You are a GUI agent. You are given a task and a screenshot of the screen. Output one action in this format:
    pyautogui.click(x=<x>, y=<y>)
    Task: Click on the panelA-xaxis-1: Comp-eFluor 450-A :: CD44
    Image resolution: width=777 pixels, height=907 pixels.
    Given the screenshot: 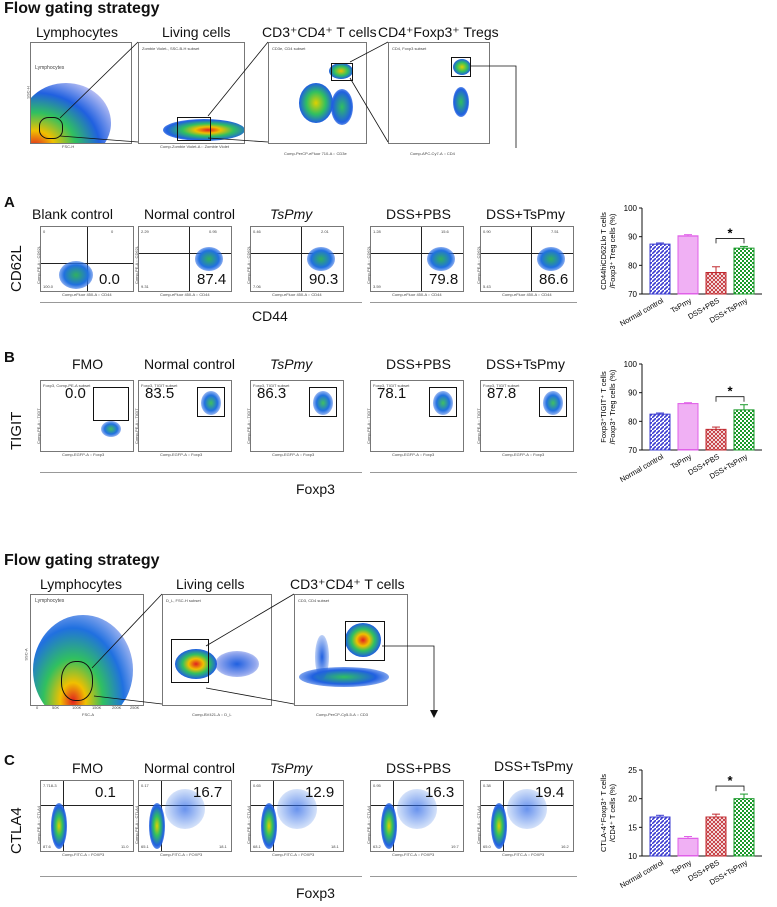 What is the action you would take?
    pyautogui.click(x=87, y=294)
    